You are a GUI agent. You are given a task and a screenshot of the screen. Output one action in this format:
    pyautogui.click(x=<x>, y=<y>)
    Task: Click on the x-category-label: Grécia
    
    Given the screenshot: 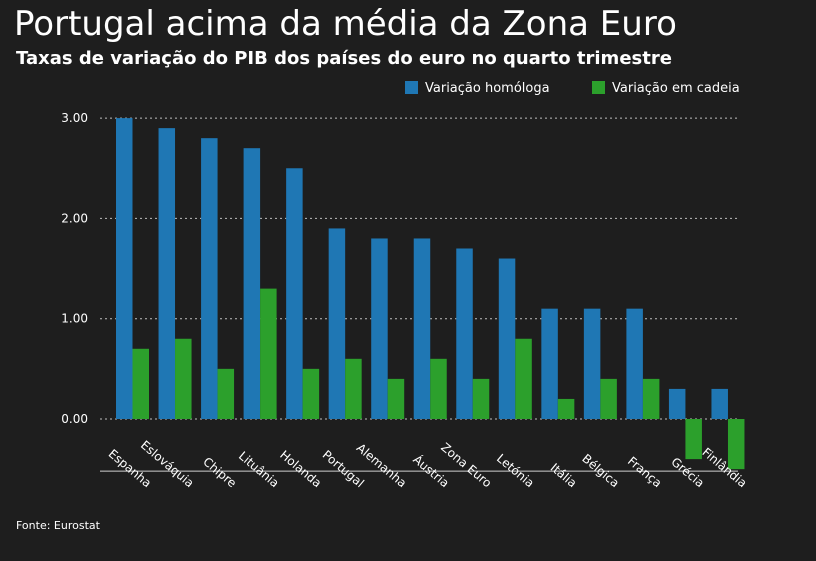 What is the action you would take?
    pyautogui.click(x=687, y=473)
    